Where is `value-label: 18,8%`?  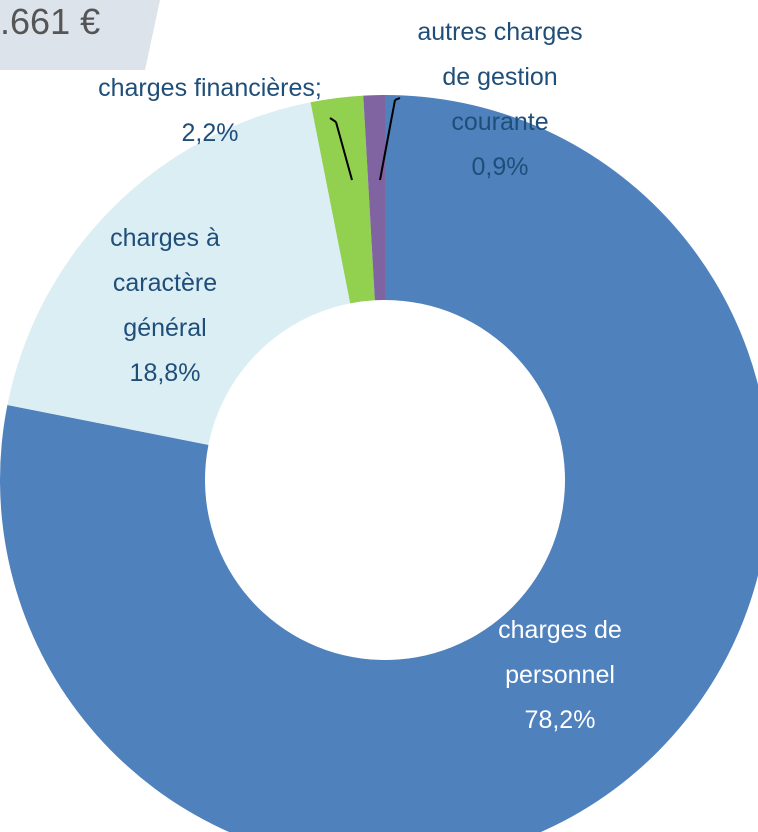 value-label: 18,8% is located at coordinates (165, 373).